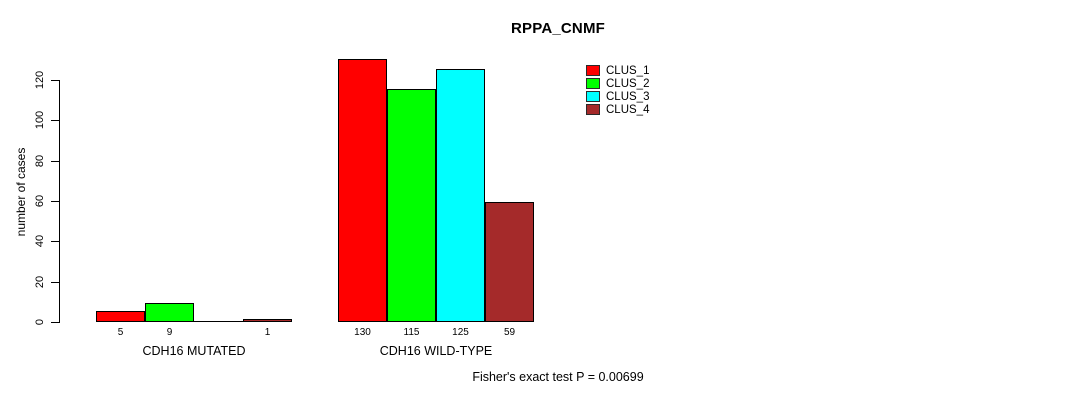  I want to click on bar-value-label: 5, so click(120, 332).